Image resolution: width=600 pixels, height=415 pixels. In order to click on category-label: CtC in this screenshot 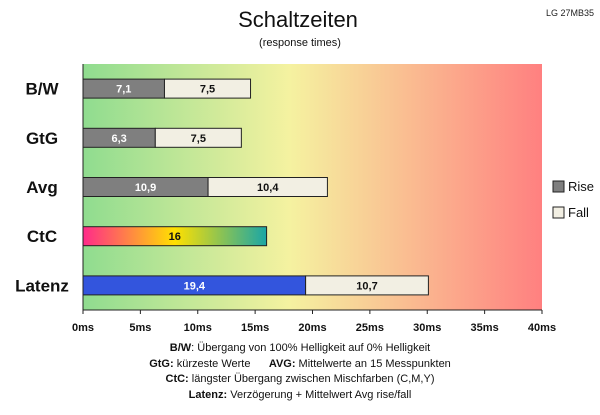, I will do `click(42, 236)`.